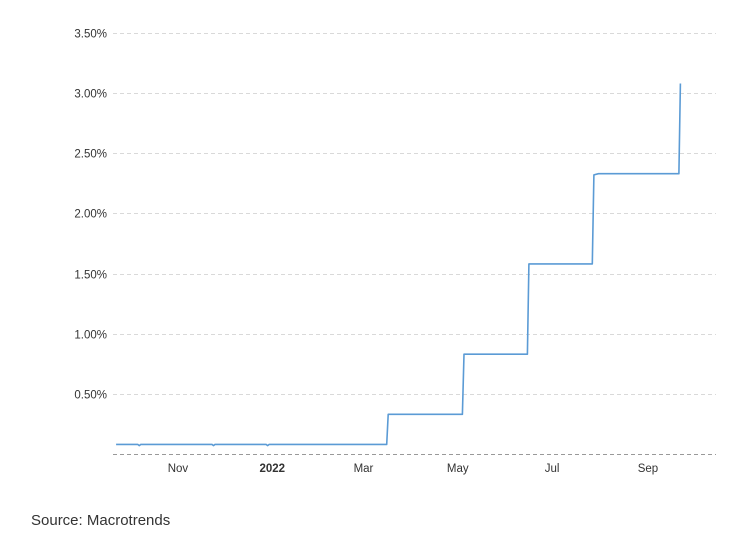 The image size is (756, 537). I want to click on x-axis: Nov 2022 Mar May Jul Sep, so click(413, 469).